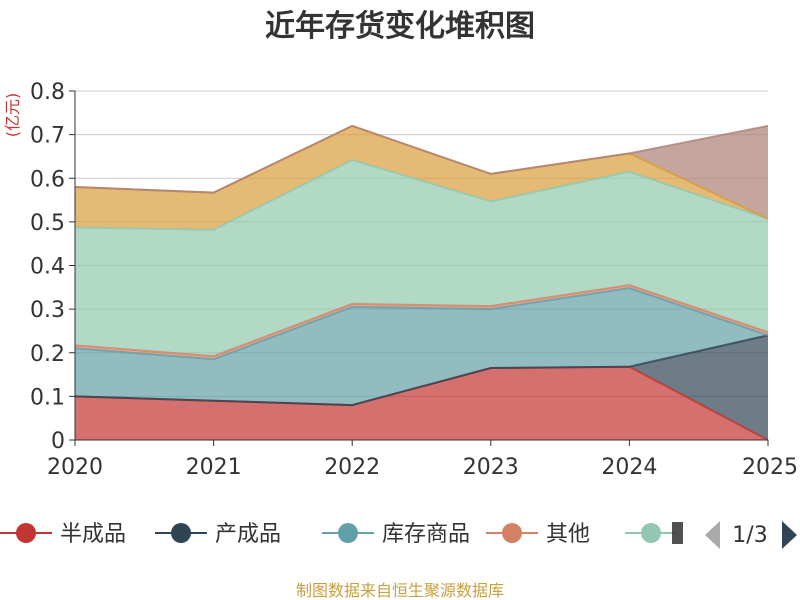  What do you see at coordinates (93, 534) in the screenshot?
I see `legend-label: 半成品` at bounding box center [93, 534].